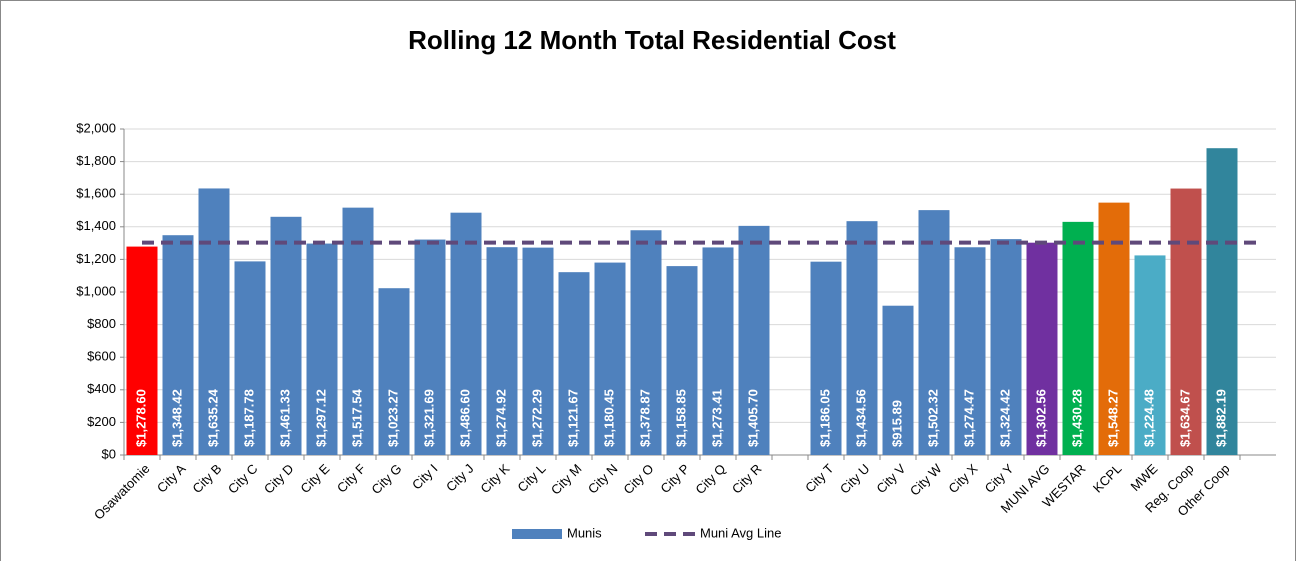  Describe the element at coordinates (109, 453) in the screenshot. I see `y-tick-label: $0` at that location.